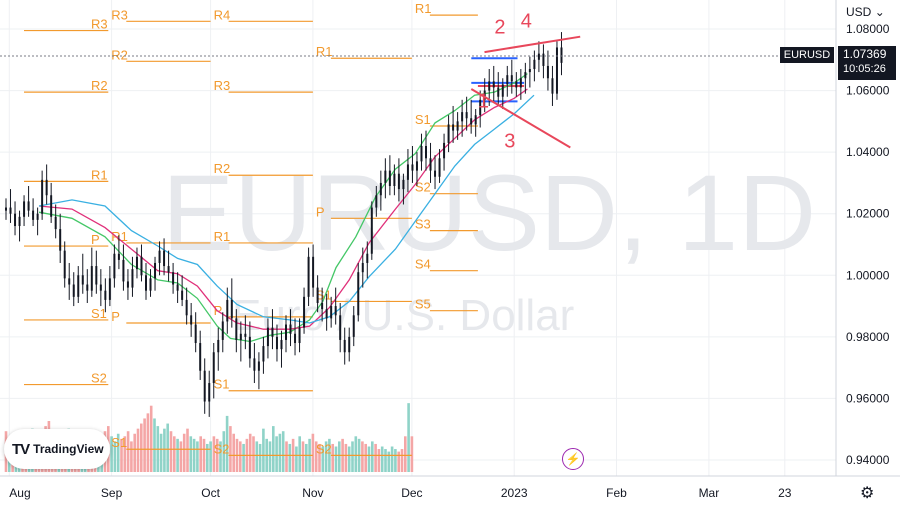 Image resolution: width=900 pixels, height=510 pixels. Describe the element at coordinates (807, 55) in the screenshot. I see `symbol-tag: EURUSD` at that location.